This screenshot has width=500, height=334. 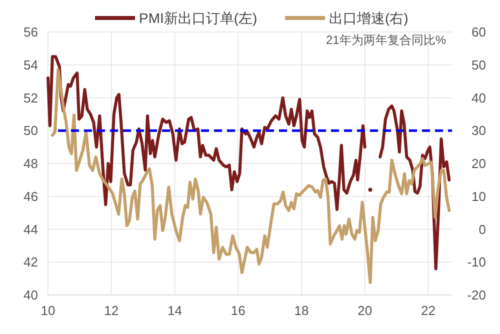 I want to click on y2-tick-label: 30, so click(x=479, y=130).